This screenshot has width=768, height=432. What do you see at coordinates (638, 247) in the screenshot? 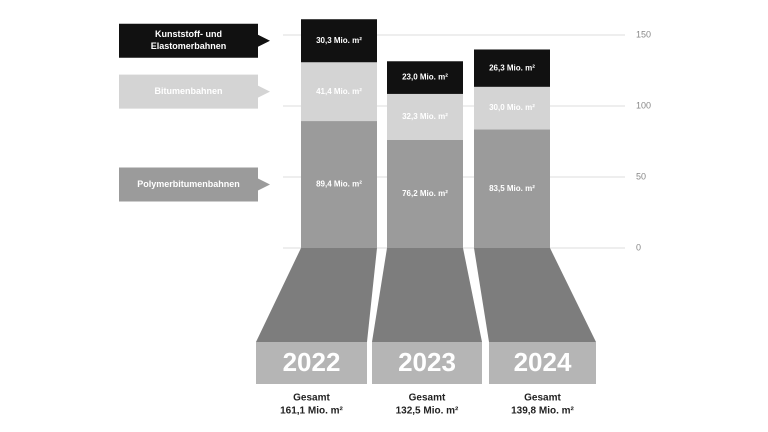
I see `y-tick-label: 0` at bounding box center [638, 247].